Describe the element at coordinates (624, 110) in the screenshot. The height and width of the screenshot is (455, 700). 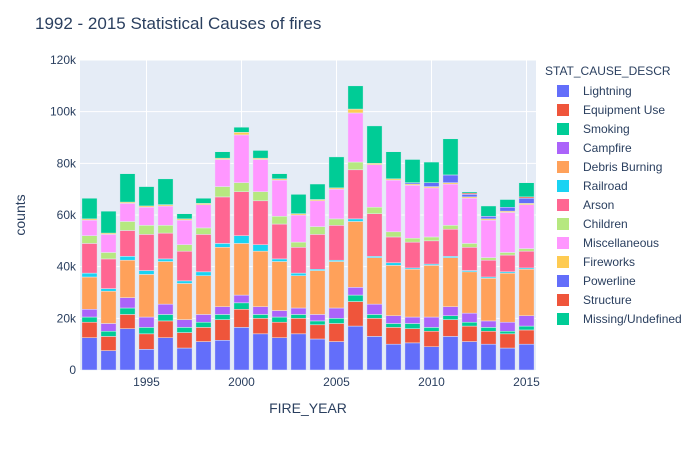
I see `legend-label: Equipment Use` at that location.